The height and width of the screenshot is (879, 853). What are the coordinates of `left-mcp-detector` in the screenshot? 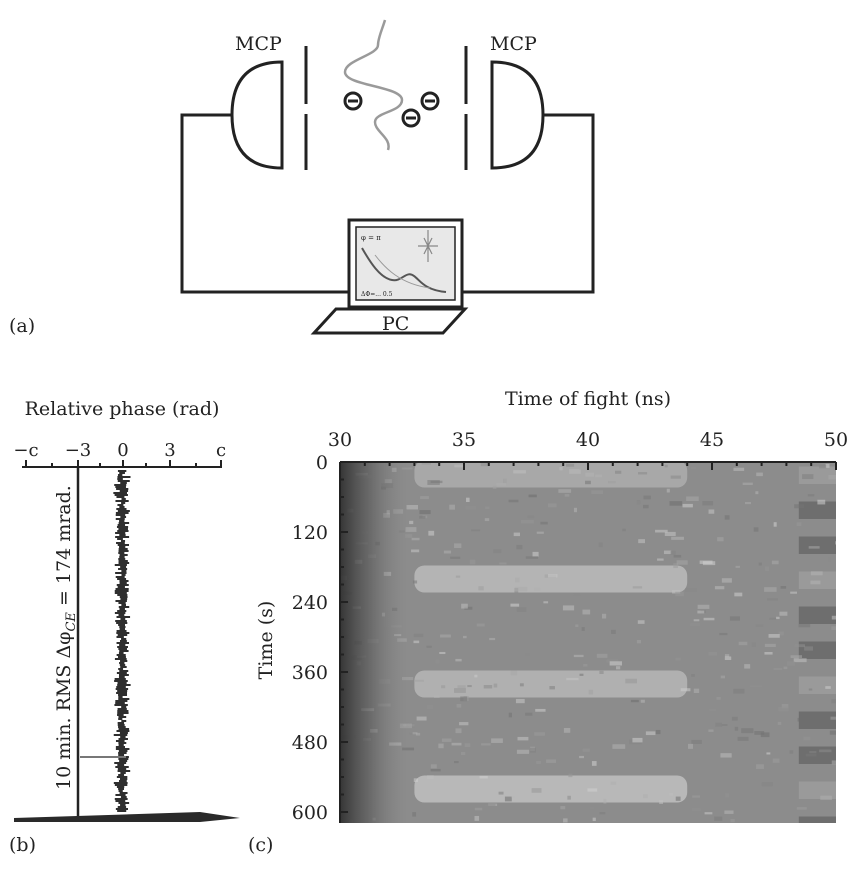 It's located at (257, 115).